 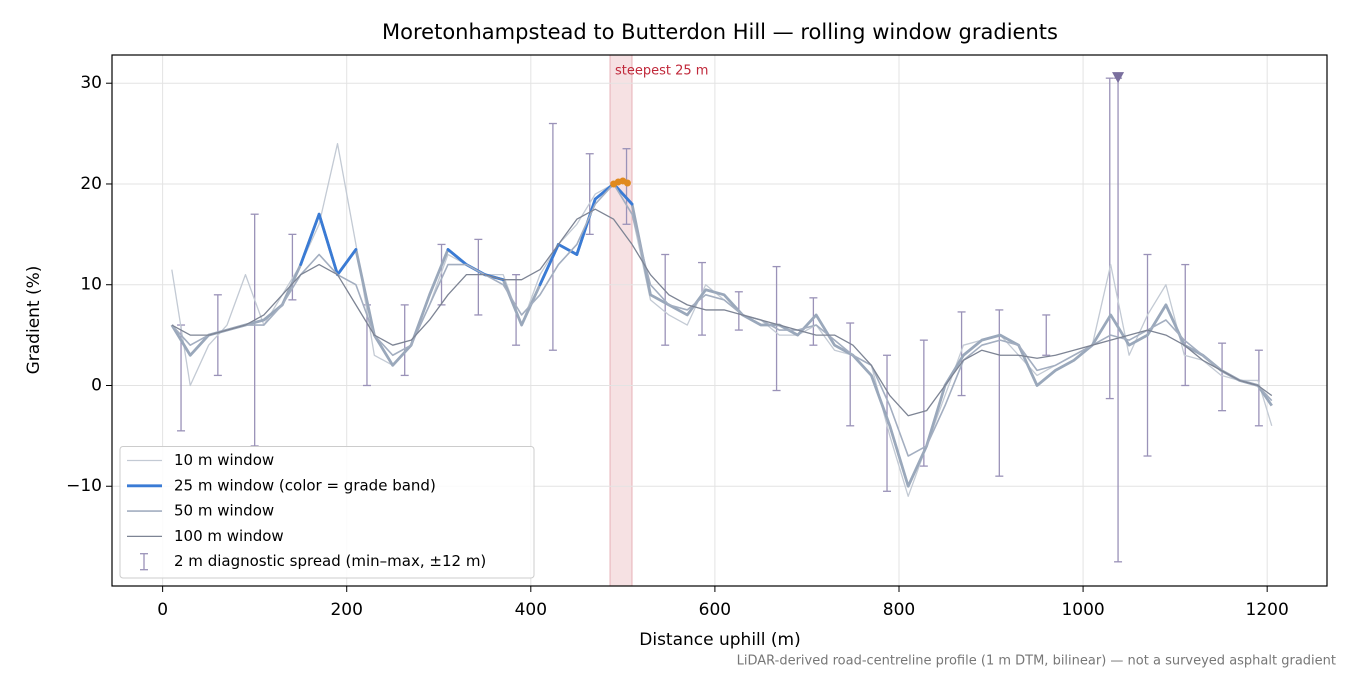 What do you see at coordinates (346, 610) in the screenshot?
I see `x-tick-label: 200` at bounding box center [346, 610].